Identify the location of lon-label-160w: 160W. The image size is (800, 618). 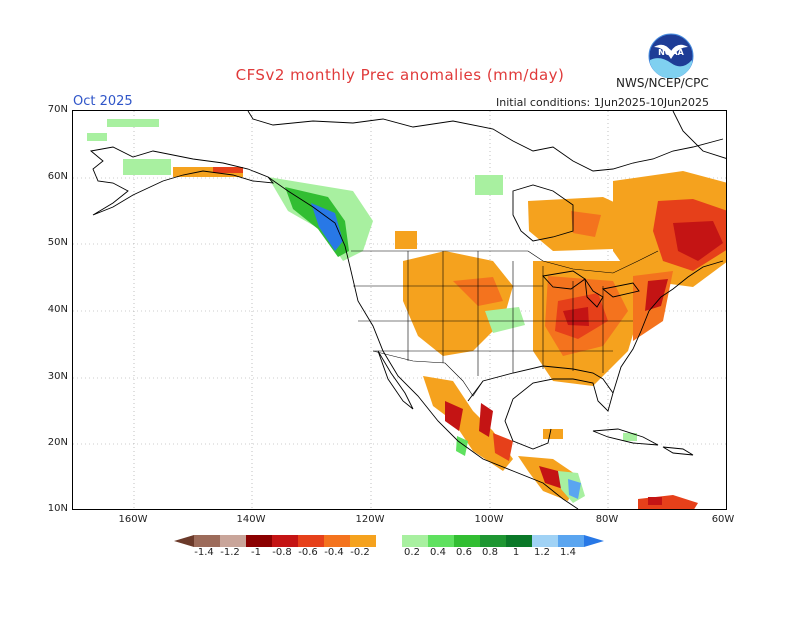
(133, 519).